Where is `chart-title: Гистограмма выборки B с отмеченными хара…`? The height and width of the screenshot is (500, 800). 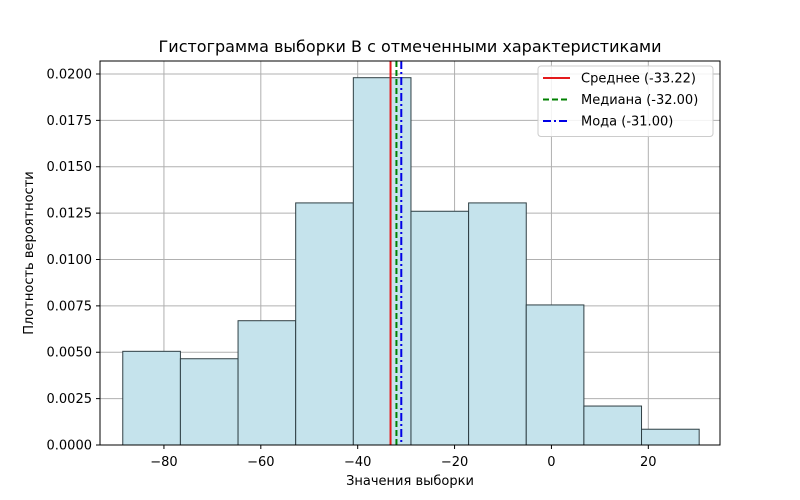
chart-title: Гистограмма выборки B с отмеченными хара… is located at coordinates (410, 46).